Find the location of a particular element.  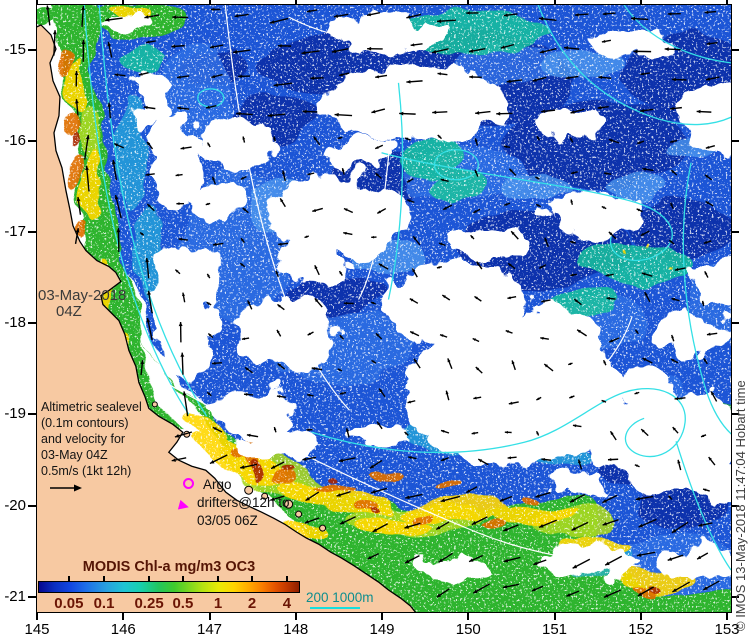

colorbar-tick-label: 1 is located at coordinates (218, 603).